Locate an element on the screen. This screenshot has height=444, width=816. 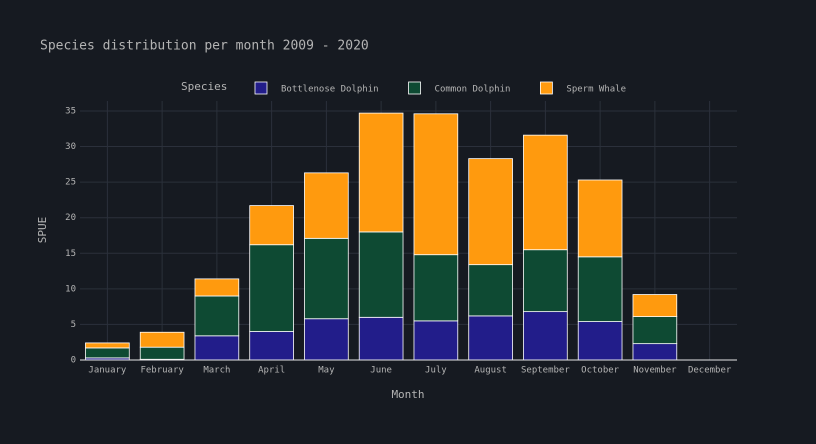
y-tick-label: 30 is located at coordinates (70, 147).